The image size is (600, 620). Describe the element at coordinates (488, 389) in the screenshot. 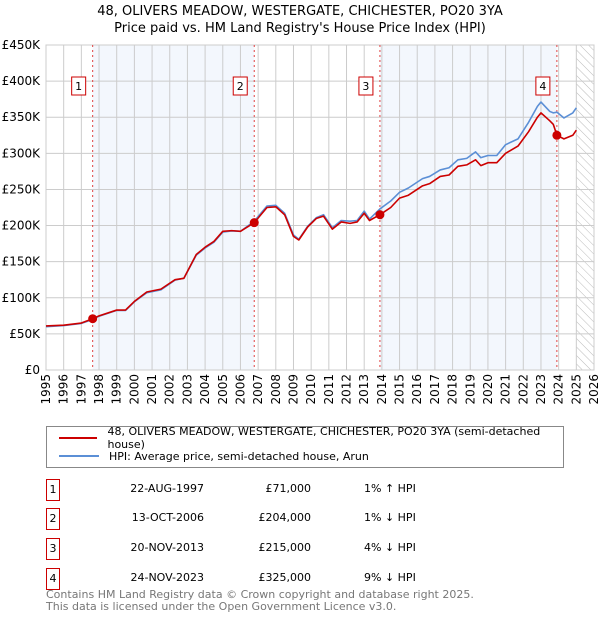

I see `x-tick-label: 2020` at that location.